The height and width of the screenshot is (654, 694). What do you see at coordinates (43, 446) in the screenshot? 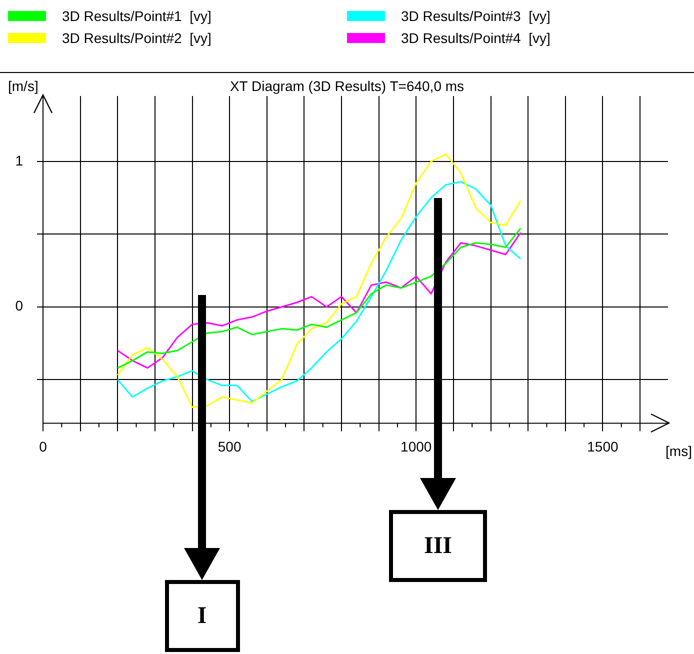
I see `x-tick-label: 0` at bounding box center [43, 446].